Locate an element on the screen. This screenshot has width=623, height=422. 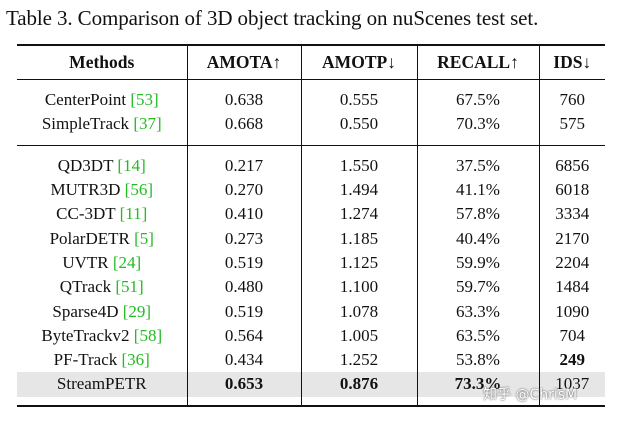
recall-cell: 67.5% is located at coordinates (477, 100).